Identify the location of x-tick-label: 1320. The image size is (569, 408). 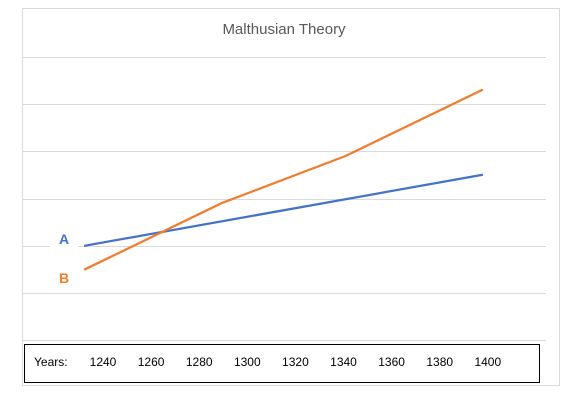
(295, 362).